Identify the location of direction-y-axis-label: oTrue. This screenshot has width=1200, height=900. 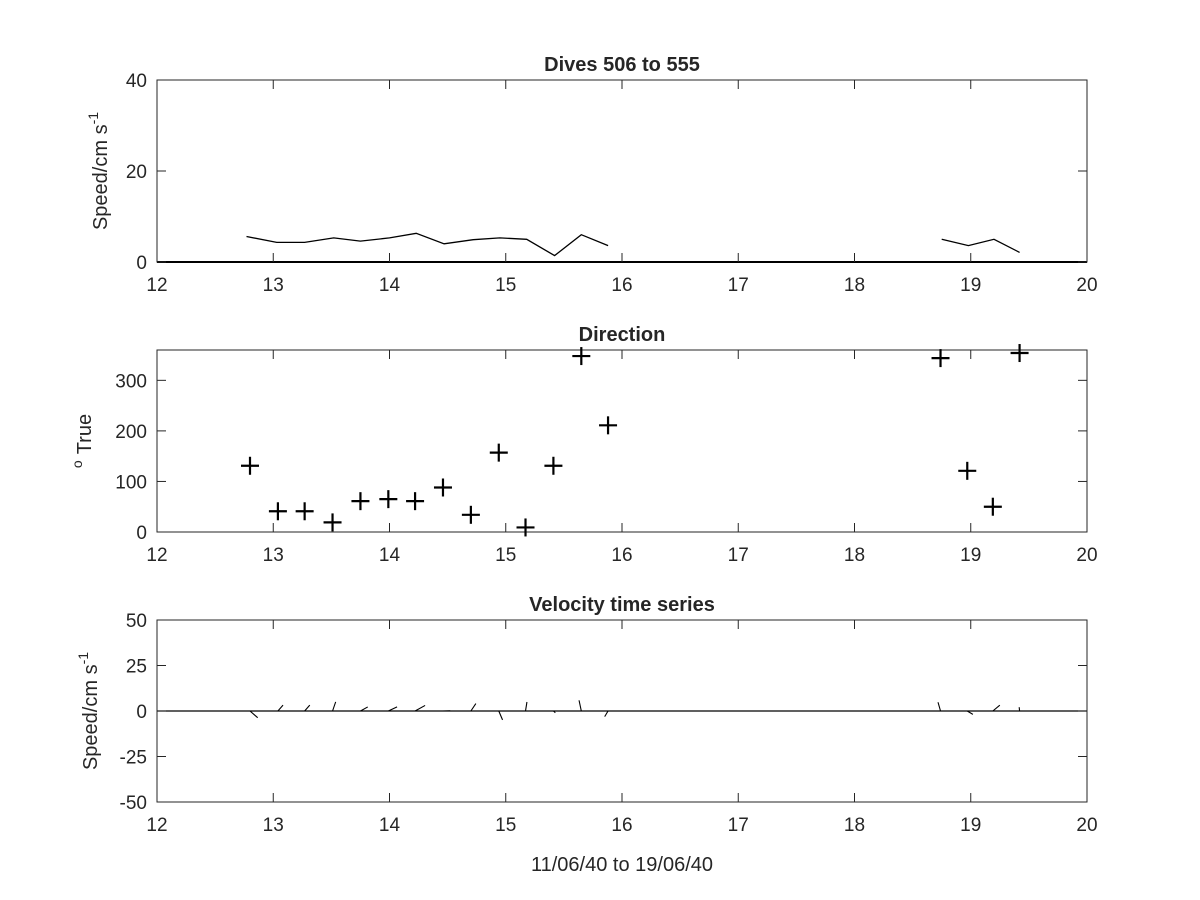
(82, 441).